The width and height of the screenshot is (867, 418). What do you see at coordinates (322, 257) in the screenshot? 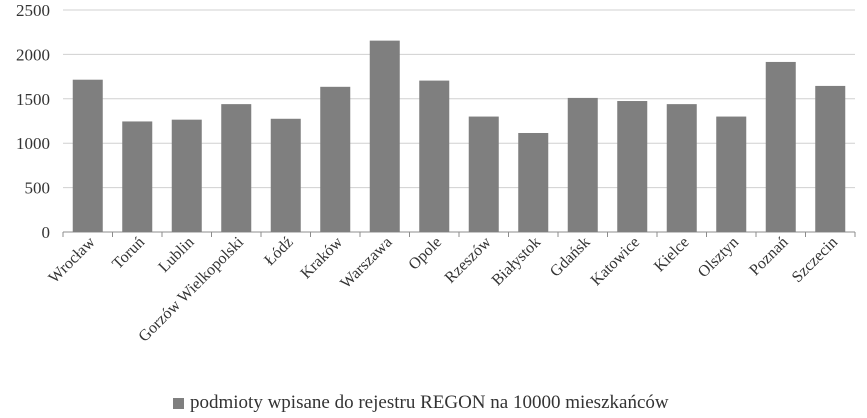
I see `x-tick-label: Kraków` at bounding box center [322, 257].